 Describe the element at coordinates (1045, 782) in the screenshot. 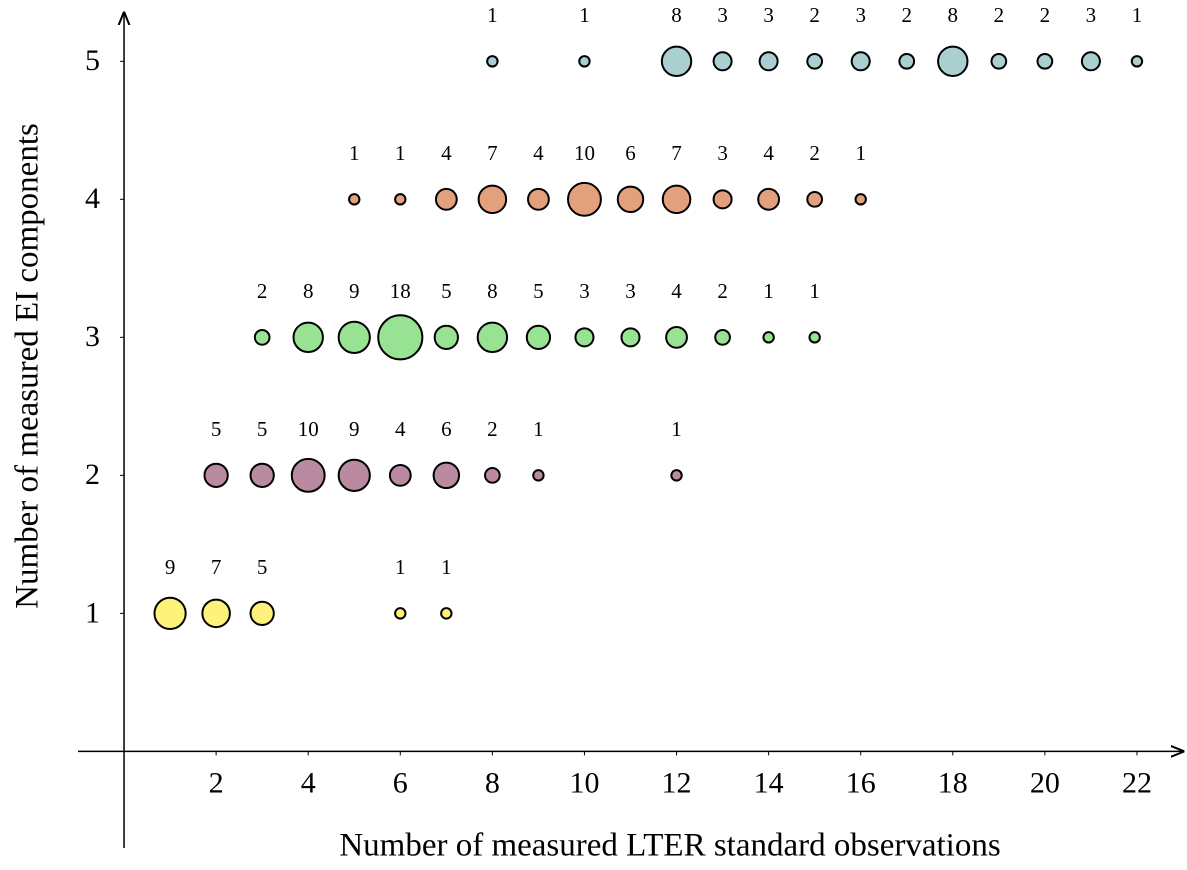

I see `x-tick-label: 20` at that location.